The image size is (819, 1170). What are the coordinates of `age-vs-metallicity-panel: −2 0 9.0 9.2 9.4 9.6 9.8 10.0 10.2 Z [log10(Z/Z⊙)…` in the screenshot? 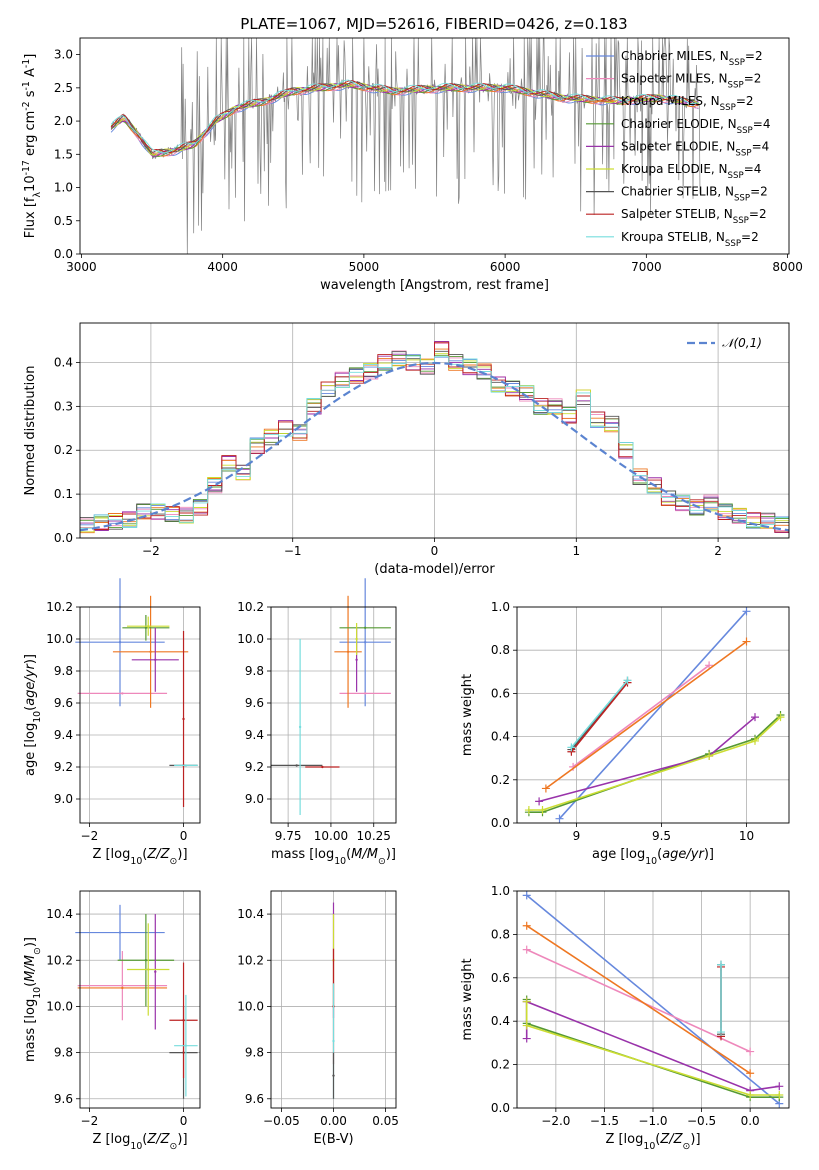 It's located at (112, 722).